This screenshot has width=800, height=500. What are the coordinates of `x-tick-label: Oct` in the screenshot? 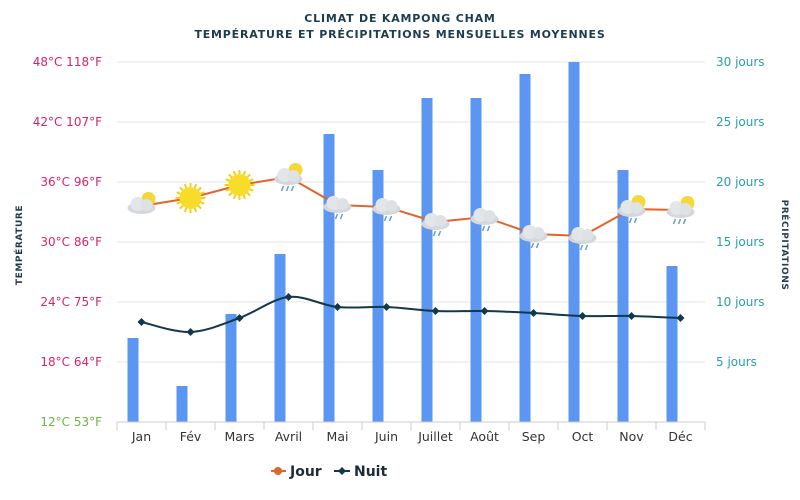 It's located at (583, 436).